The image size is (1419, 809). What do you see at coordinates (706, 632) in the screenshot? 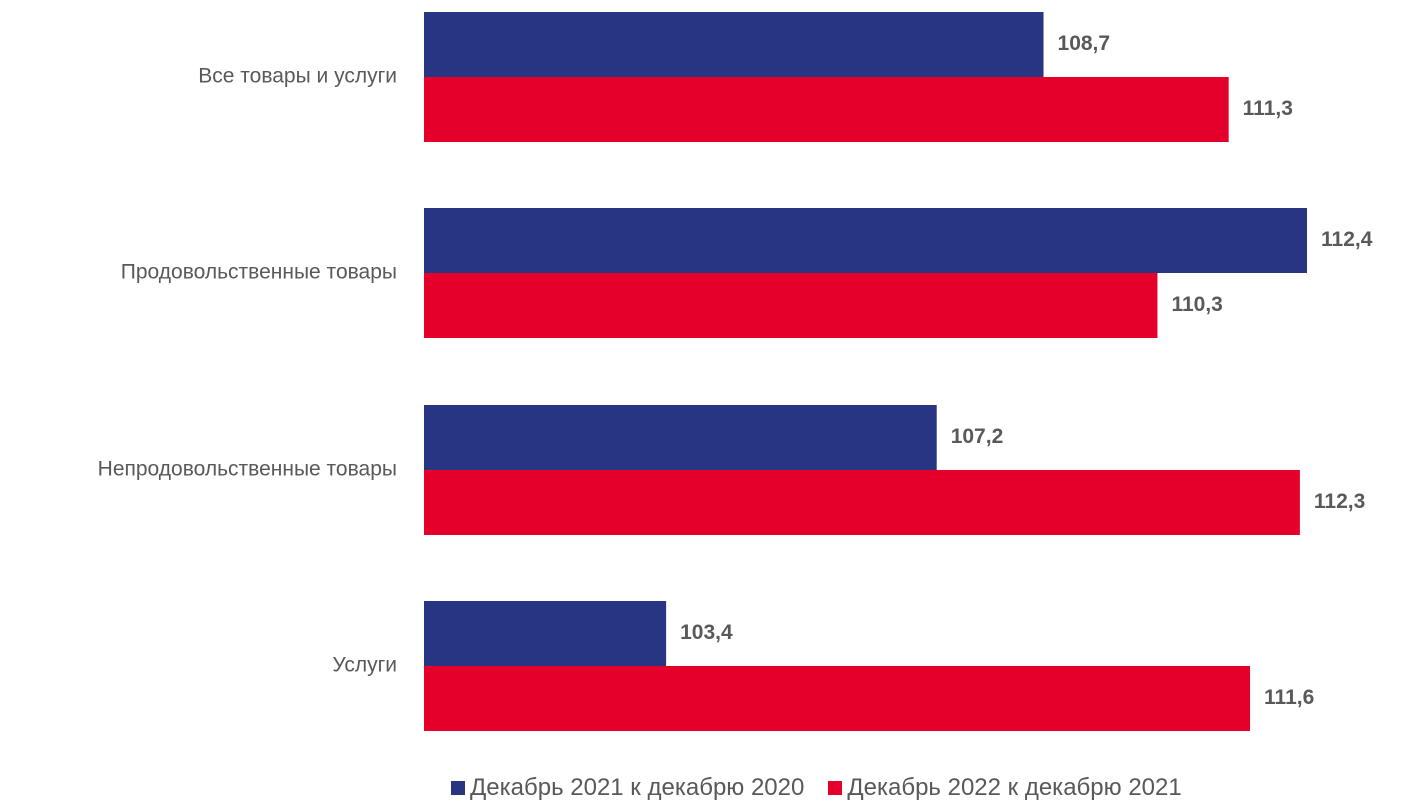
I see `data-label-series-1: 103,4` at bounding box center [706, 632].